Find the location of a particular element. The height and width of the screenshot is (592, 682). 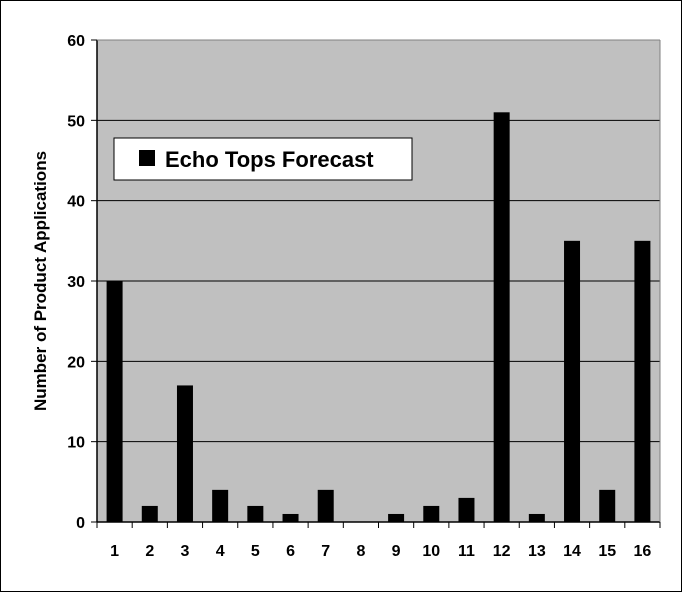

y-tick-label: 0 is located at coordinates (80, 523).